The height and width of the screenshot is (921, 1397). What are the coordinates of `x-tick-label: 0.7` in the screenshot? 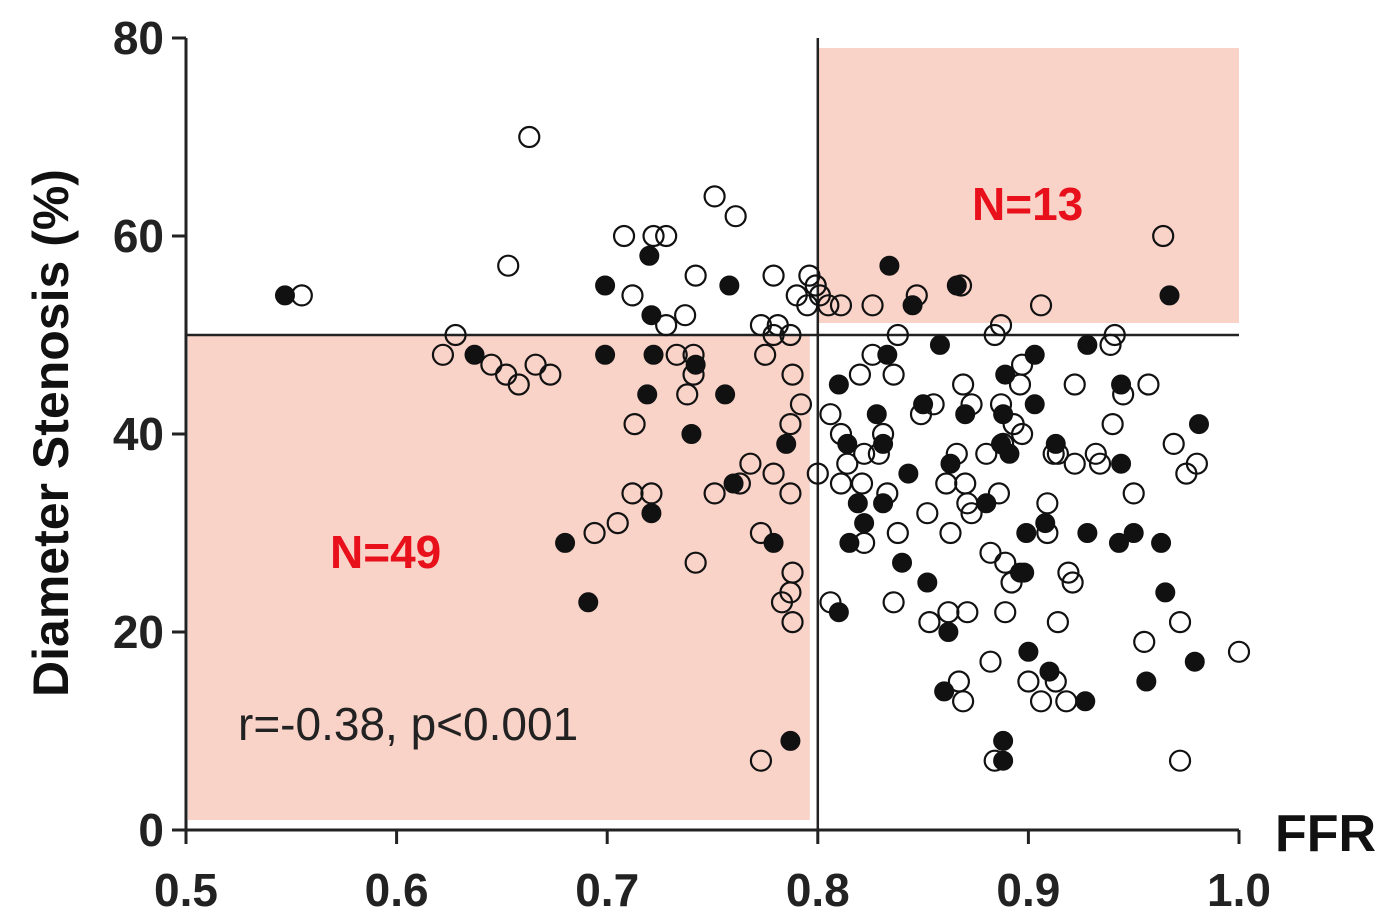 It's located at (607, 890).